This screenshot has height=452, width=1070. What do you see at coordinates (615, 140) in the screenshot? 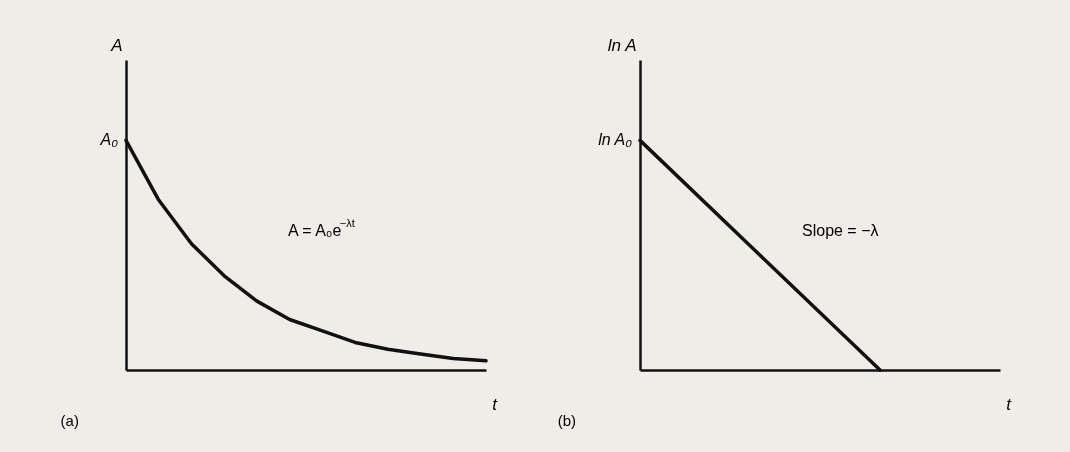
I see `text: ln A₀` at bounding box center [615, 140].